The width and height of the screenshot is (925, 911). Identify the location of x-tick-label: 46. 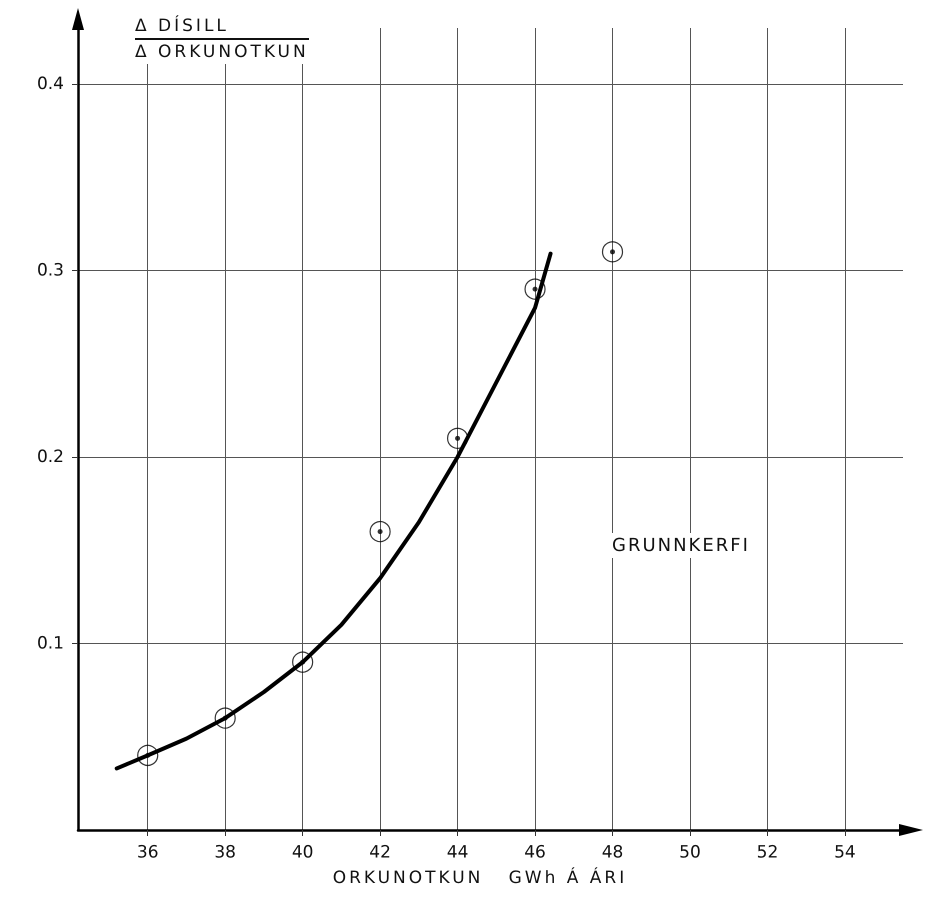
(535, 852).